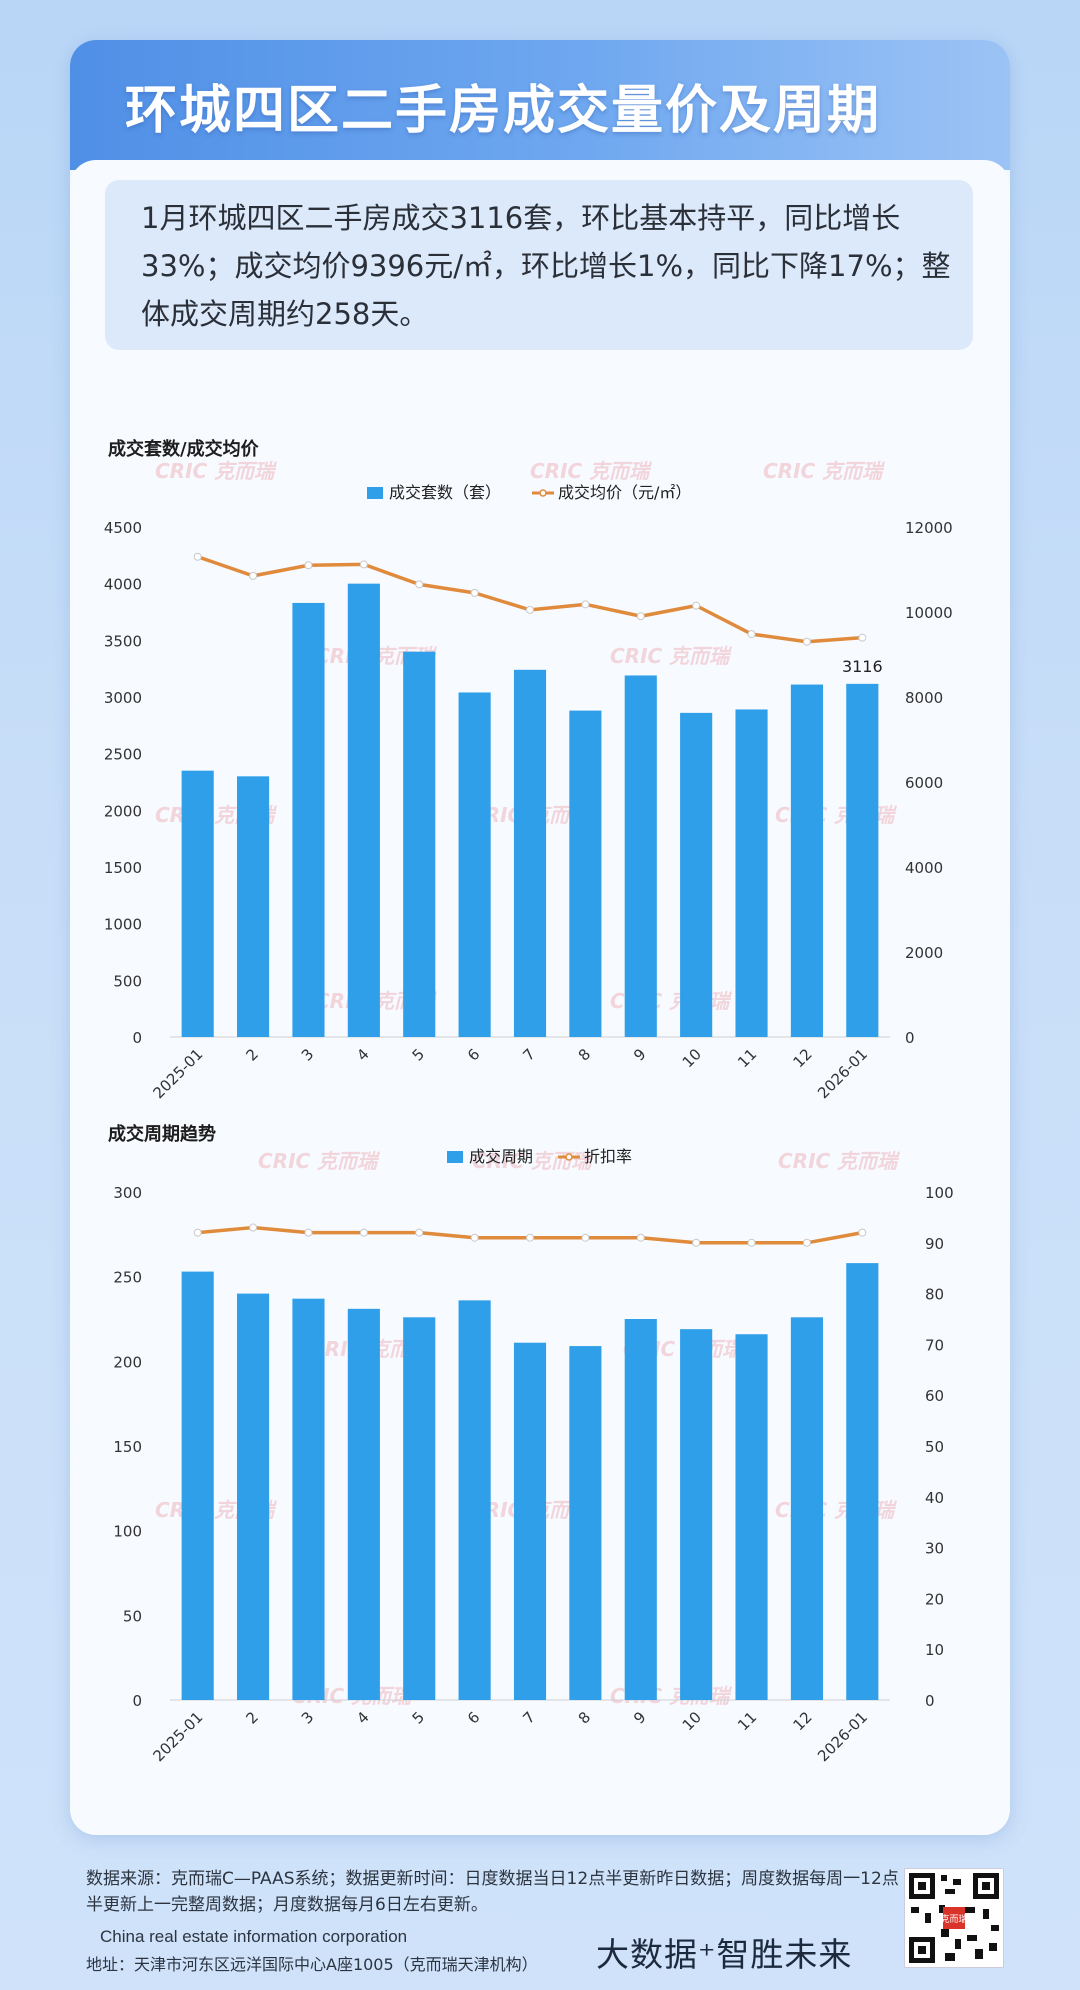 Image resolution: width=1080 pixels, height=1990 pixels. What do you see at coordinates (842, 1736) in the screenshot?
I see `x-tick-label: 2026-01` at bounding box center [842, 1736].